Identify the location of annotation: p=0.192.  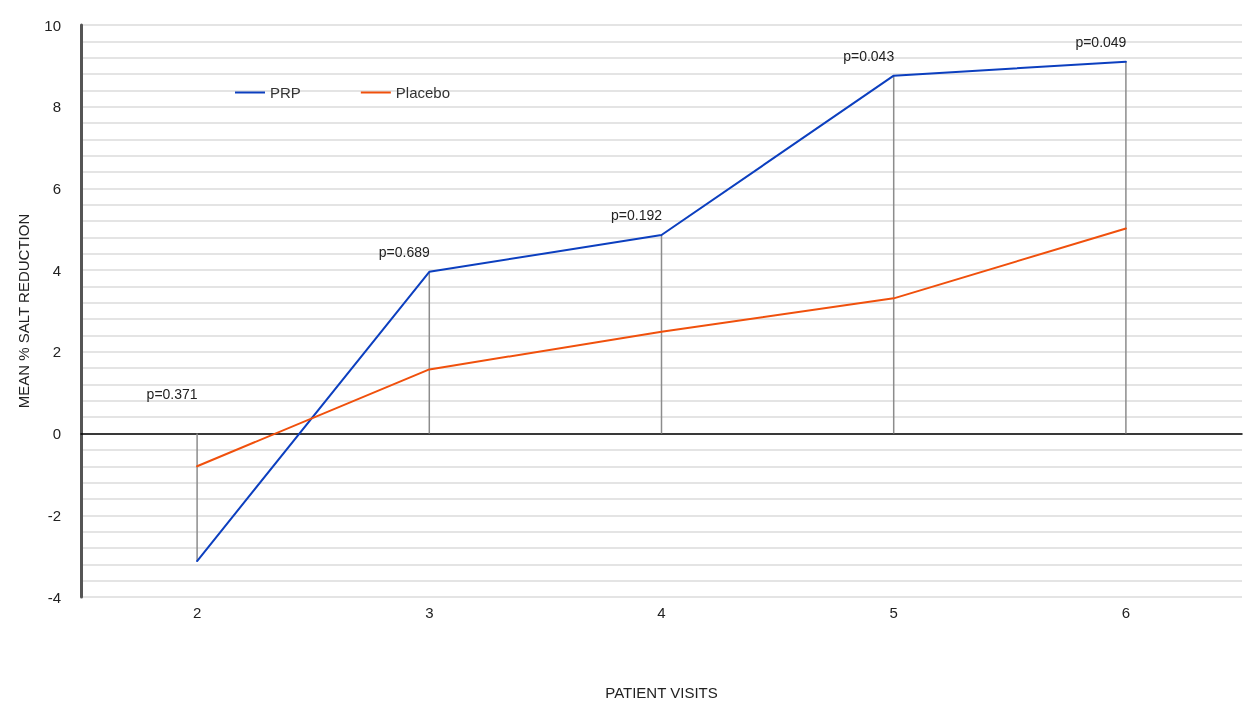
(637, 215).